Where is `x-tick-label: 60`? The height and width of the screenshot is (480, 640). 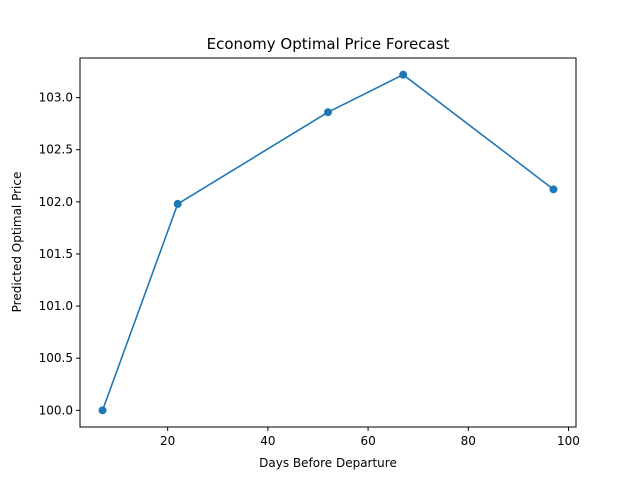
x-tick-label: 60 is located at coordinates (367, 441).